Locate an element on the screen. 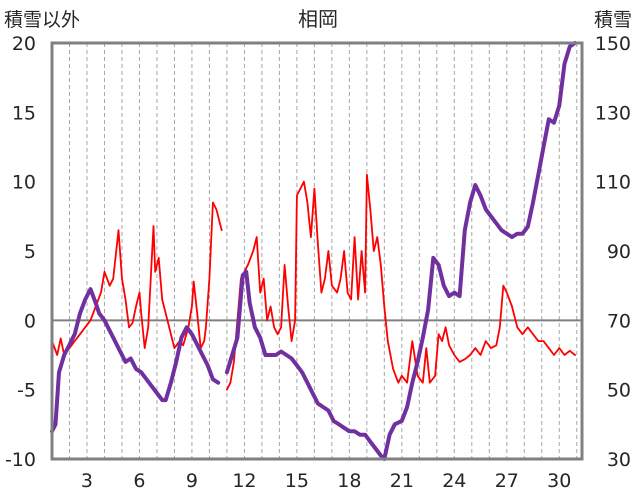 The width and height of the screenshot is (636, 501). x-tick-label: 12 is located at coordinates (244, 481).